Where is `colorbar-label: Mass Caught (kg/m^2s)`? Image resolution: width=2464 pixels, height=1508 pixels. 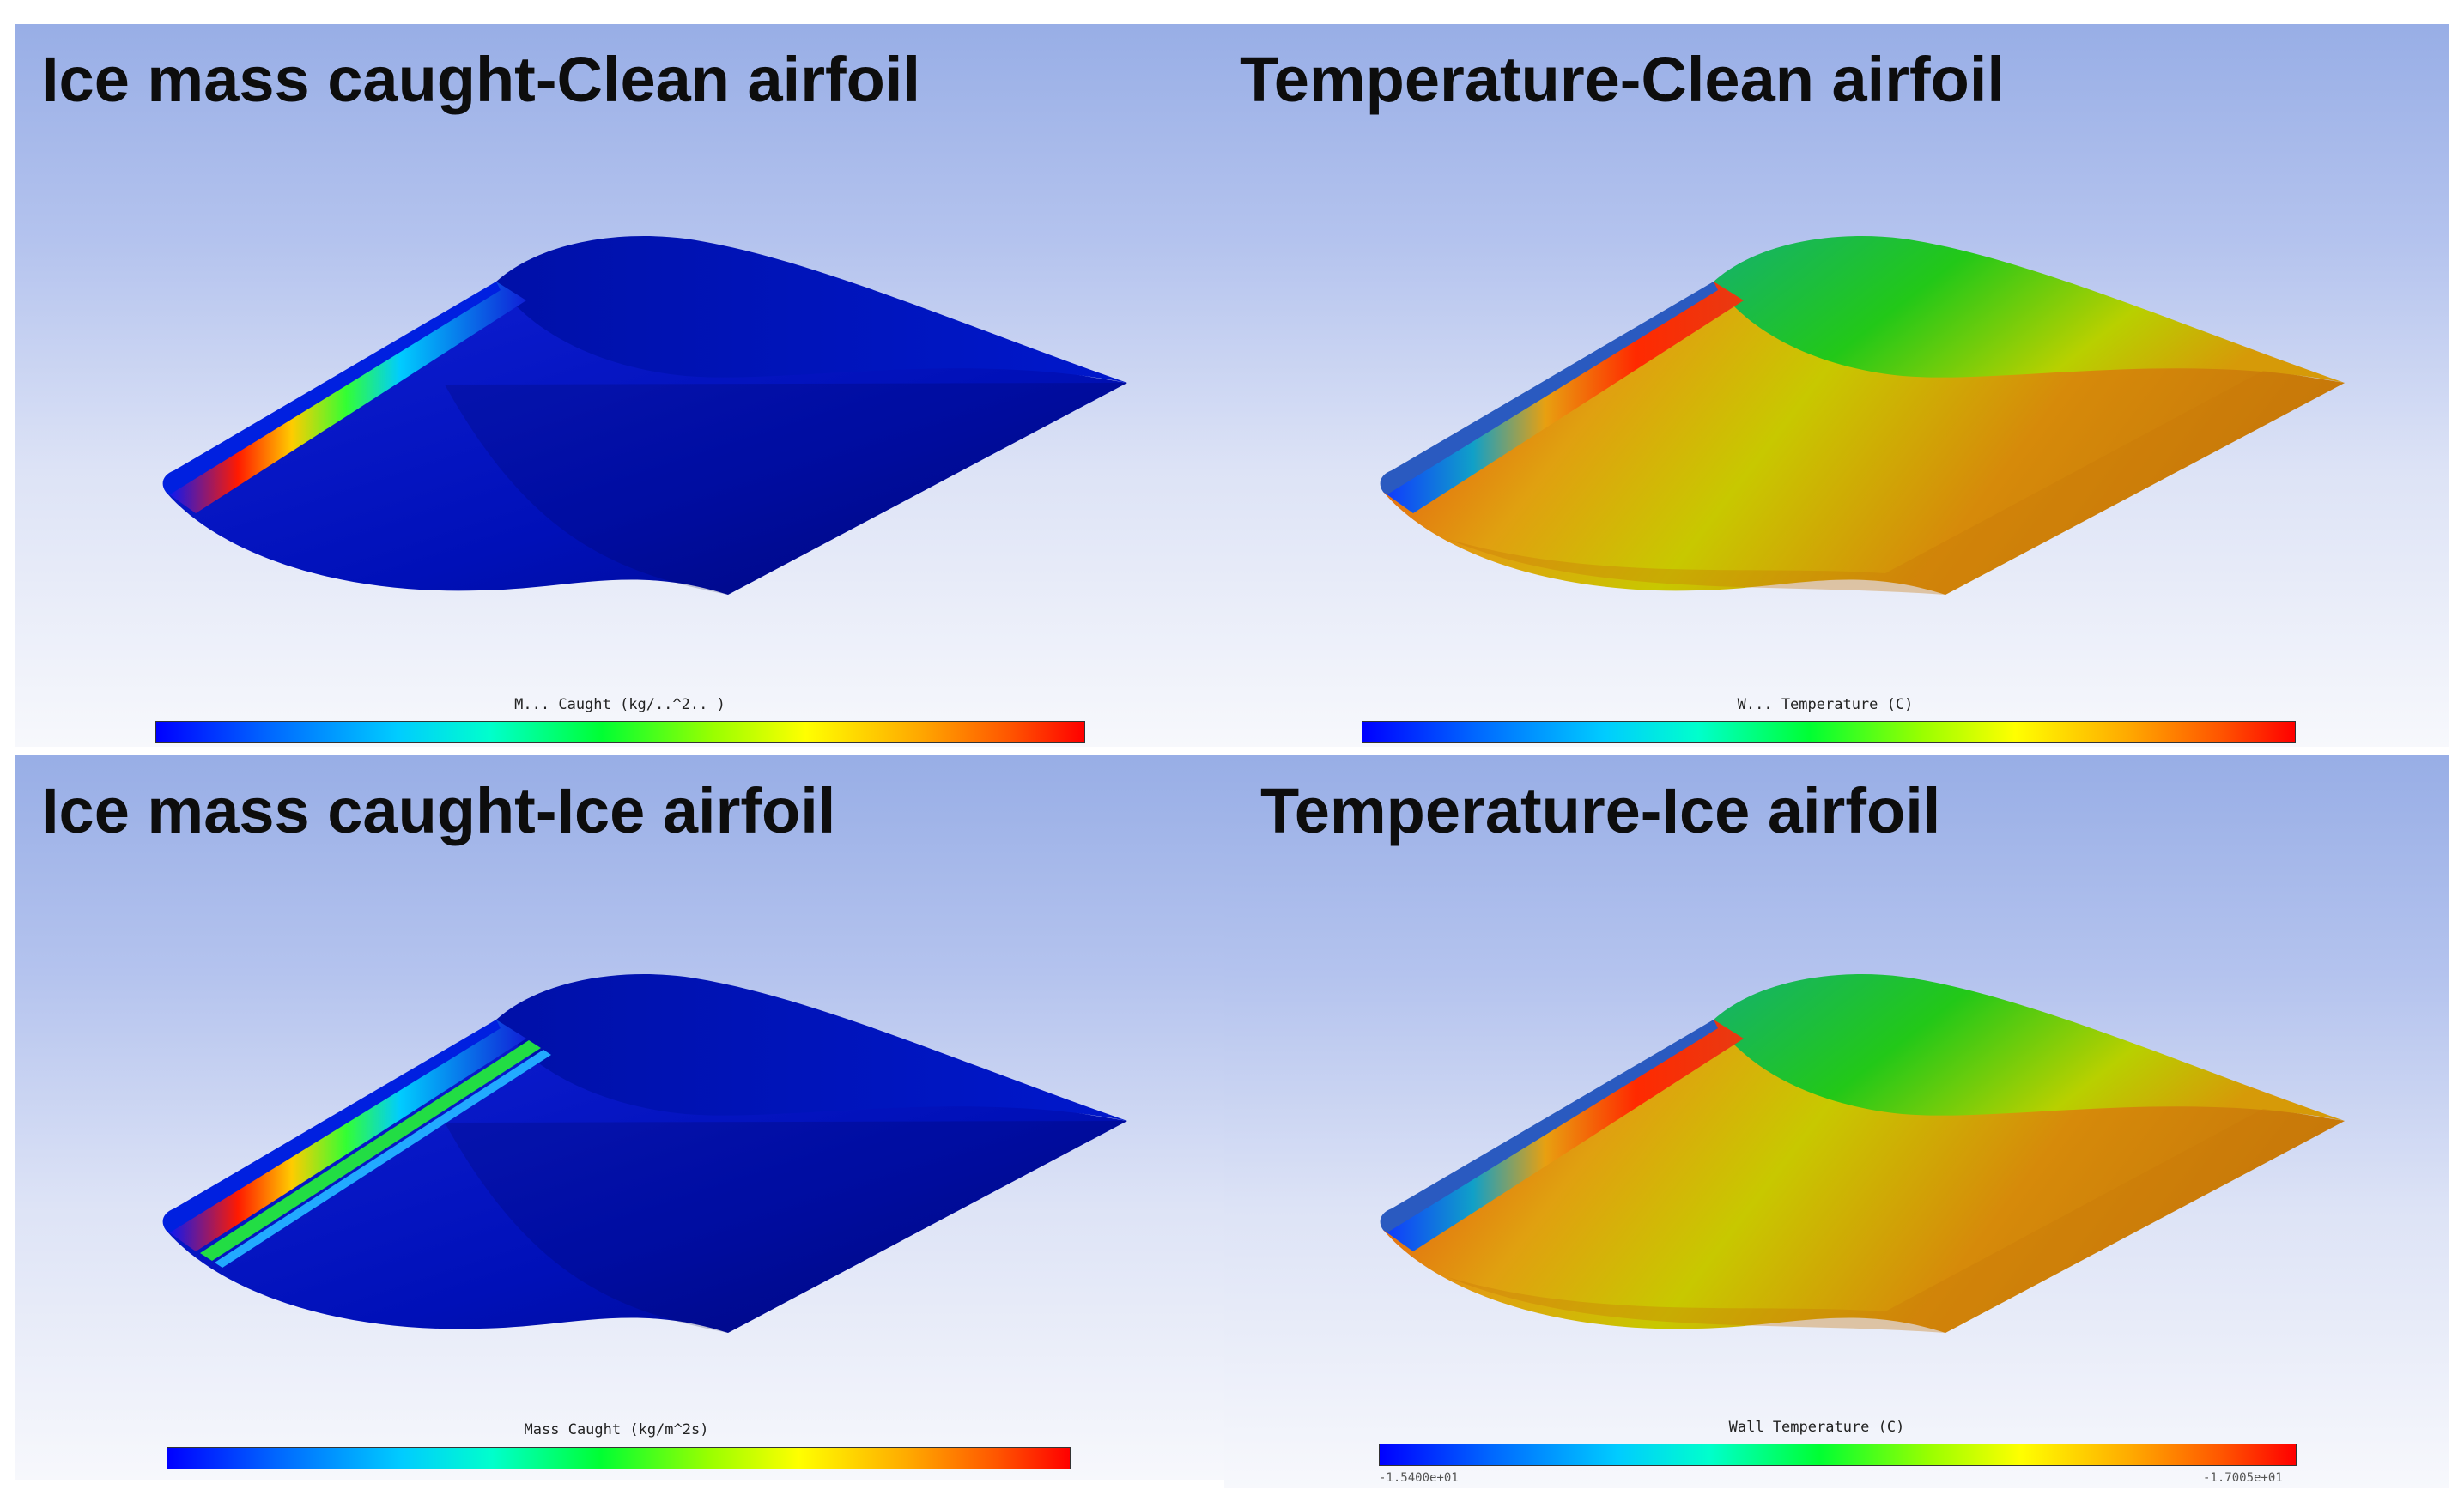 colorbar-label: Mass Caught (kg/m^2s) is located at coordinates (616, 1429).